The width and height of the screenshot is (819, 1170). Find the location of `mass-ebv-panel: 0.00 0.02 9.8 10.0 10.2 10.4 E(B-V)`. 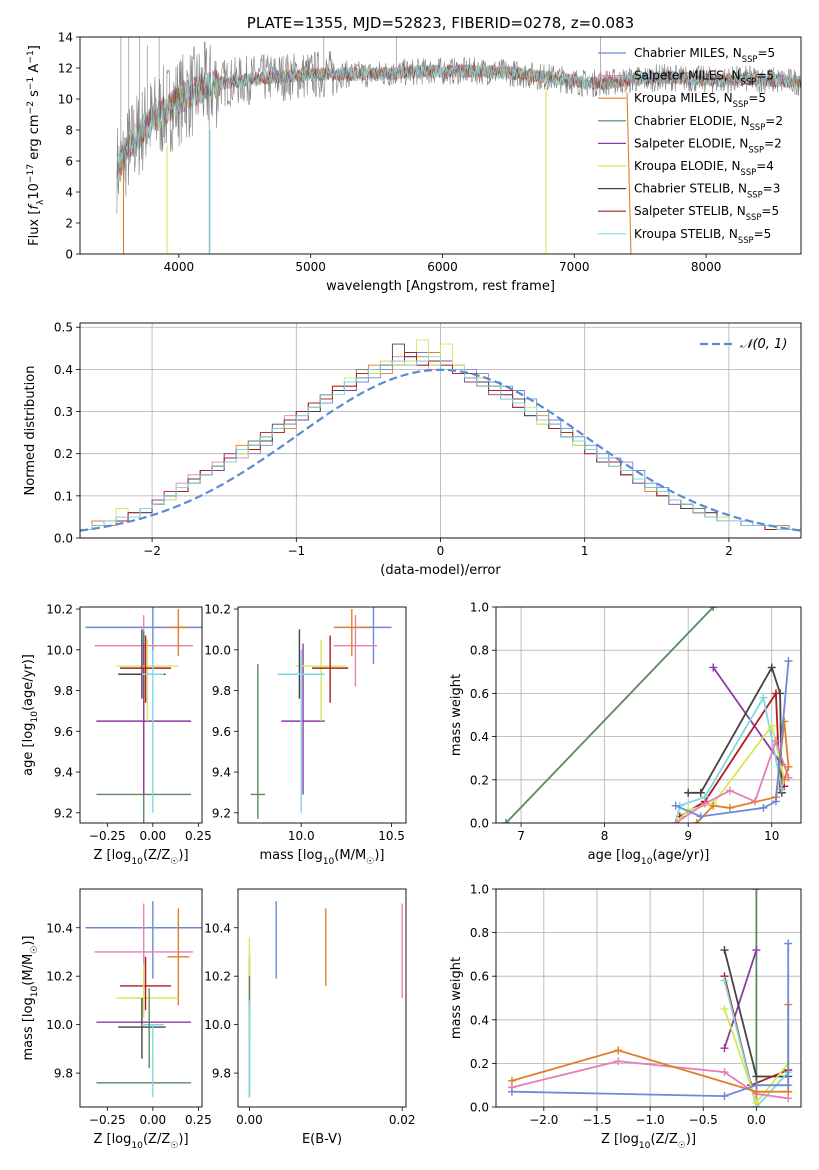

mass-ebv-panel: 0.00 0.02 9.8 10.0 10.2 10.4 E(B-V) is located at coordinates (310, 1017).